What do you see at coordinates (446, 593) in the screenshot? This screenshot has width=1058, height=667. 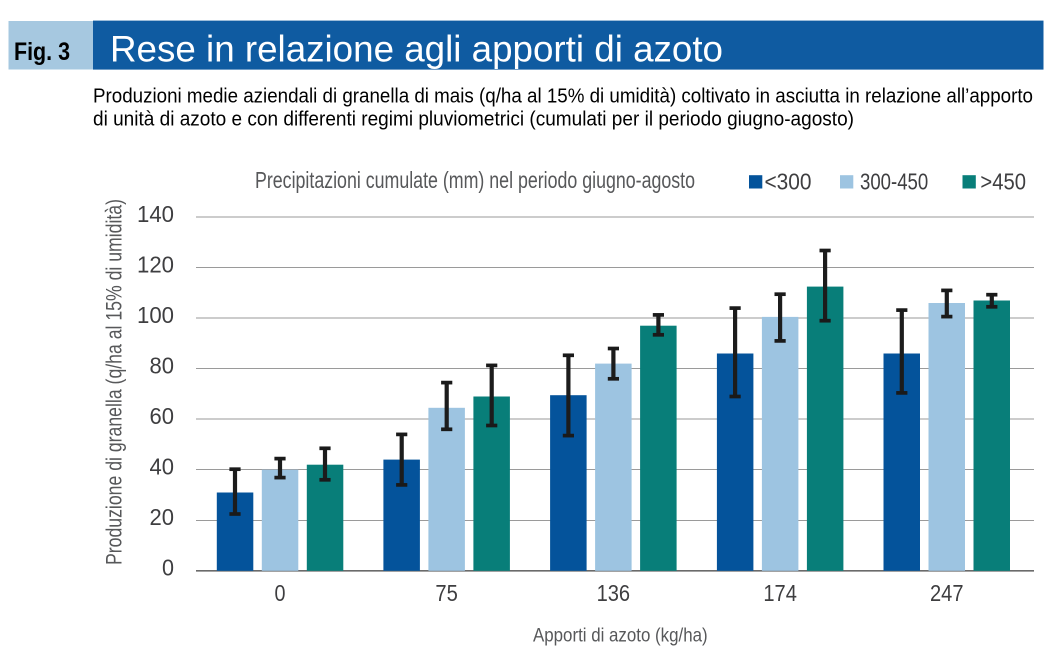 I see `svg-text: 75` at bounding box center [446, 593].